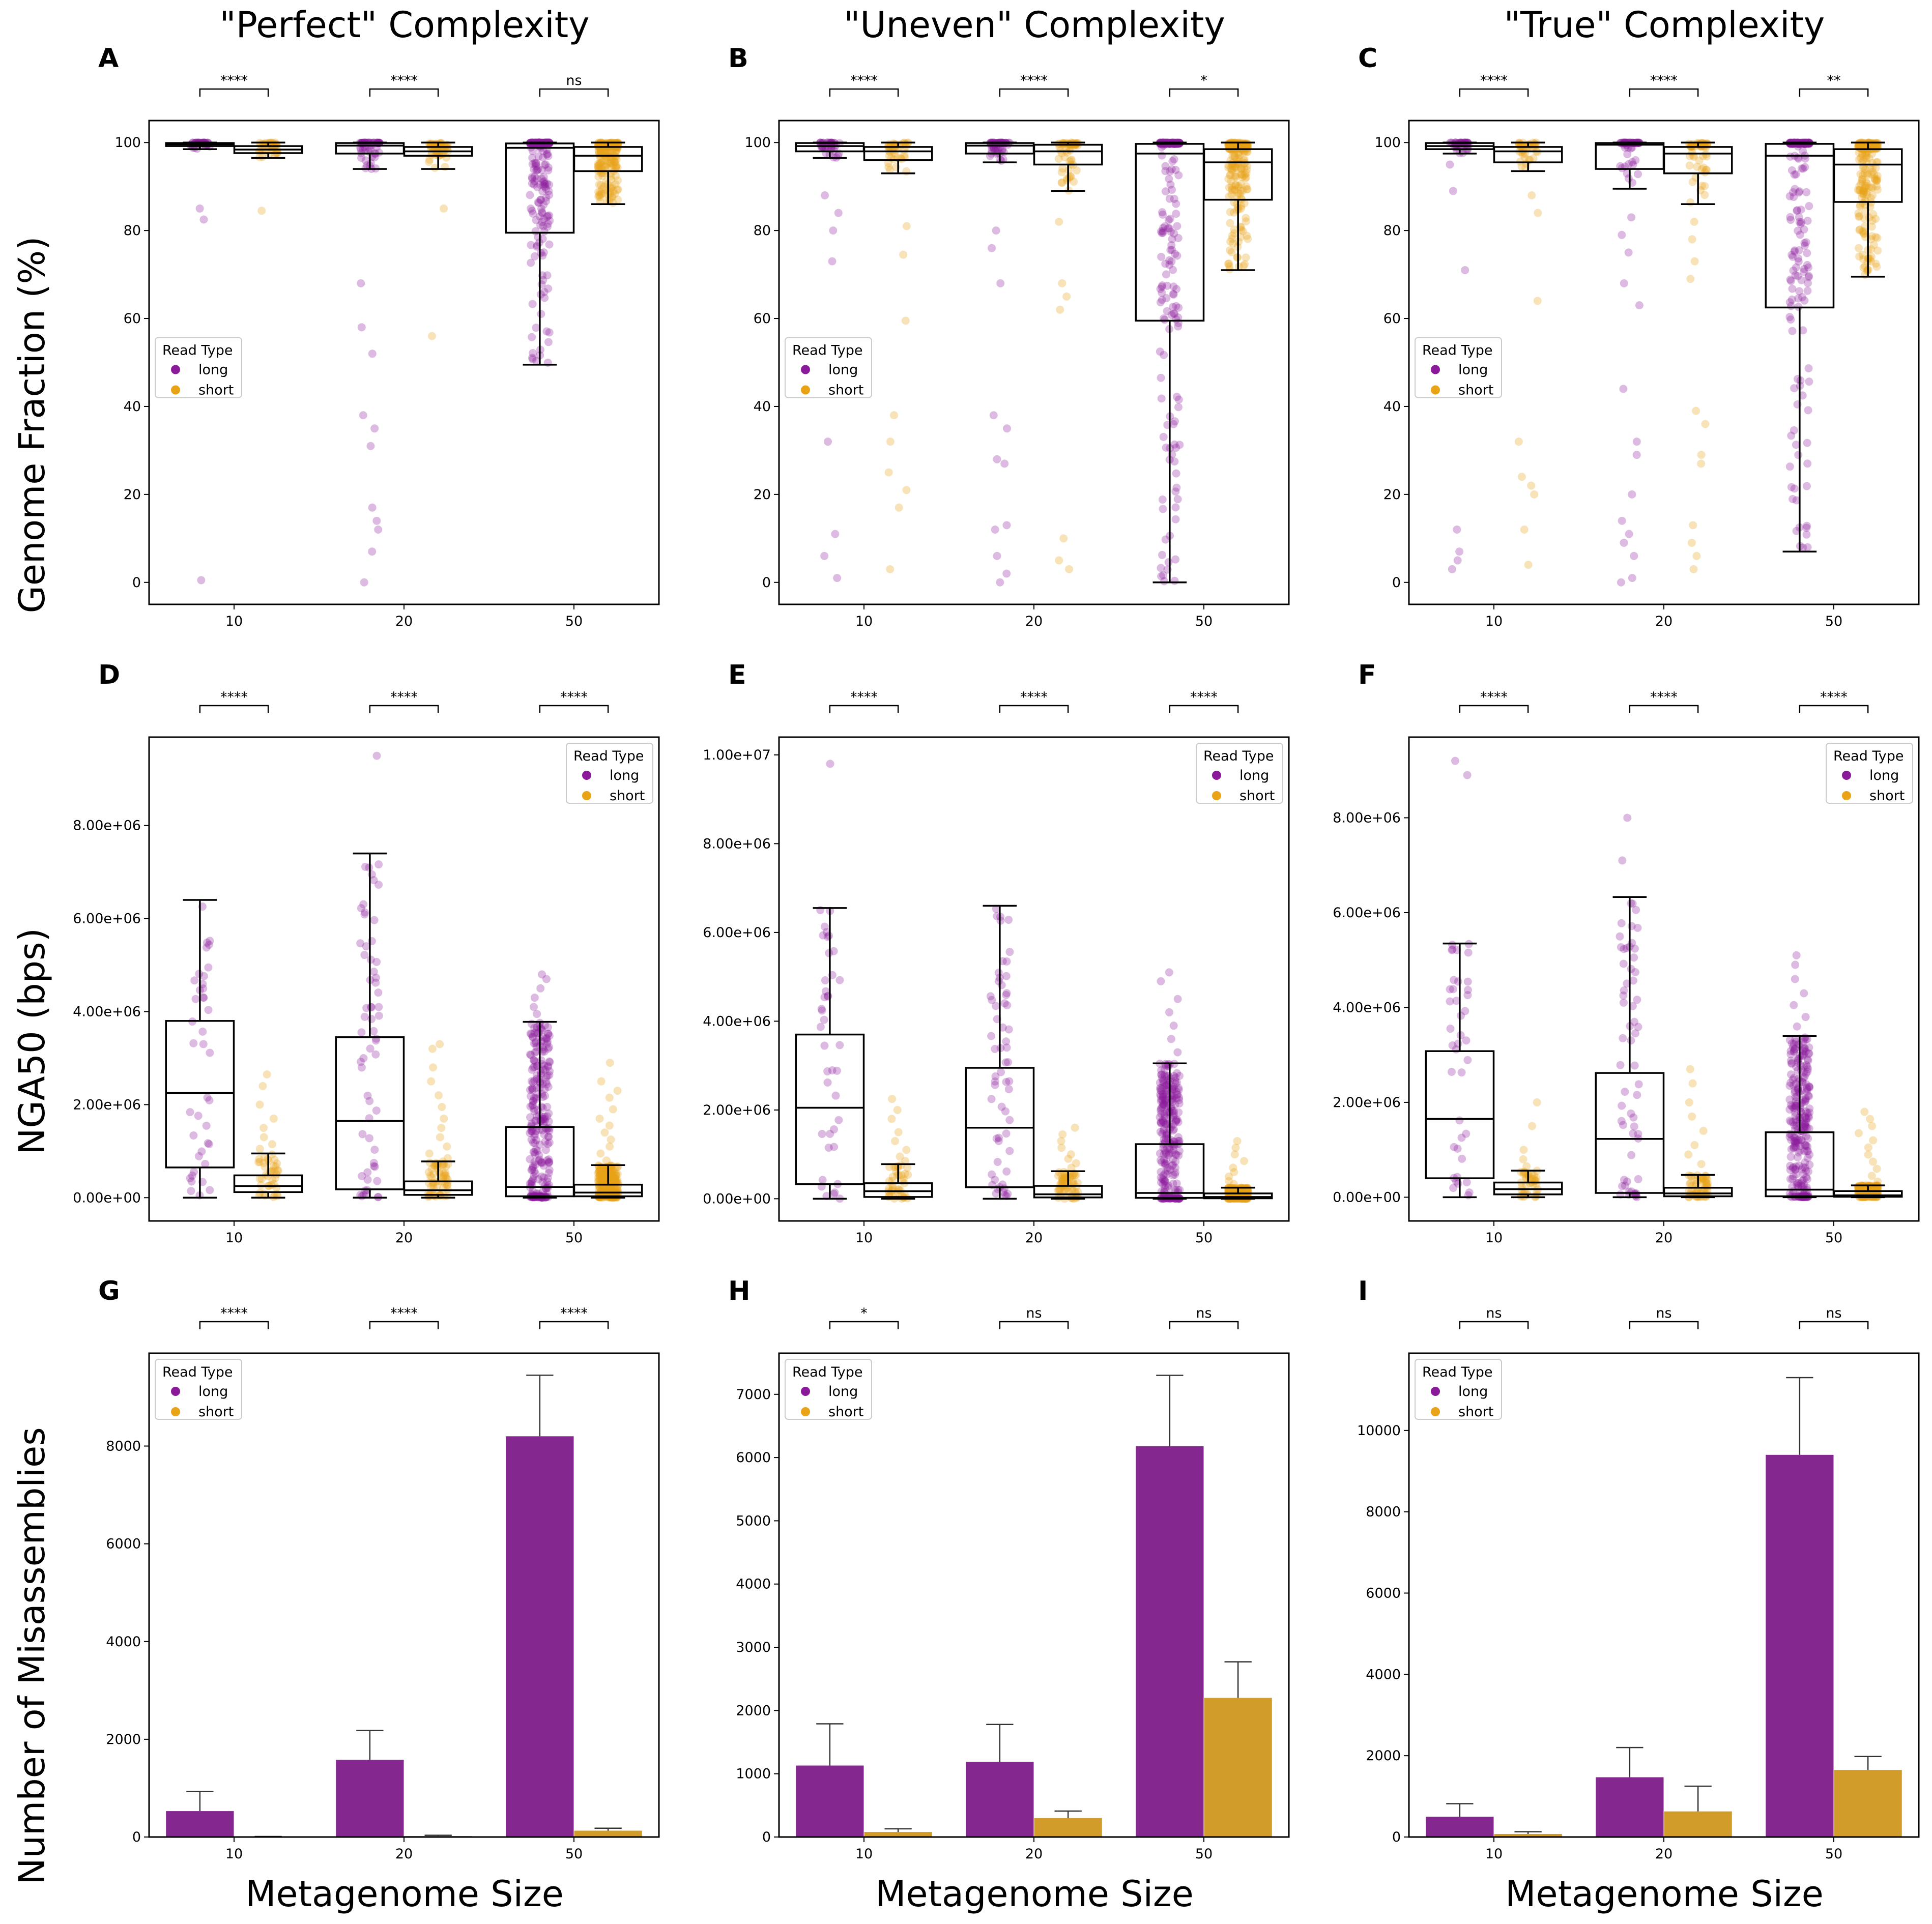  What do you see at coordinates (1392, 407) in the screenshot?
I see `ytick-label: 40` at bounding box center [1392, 407].